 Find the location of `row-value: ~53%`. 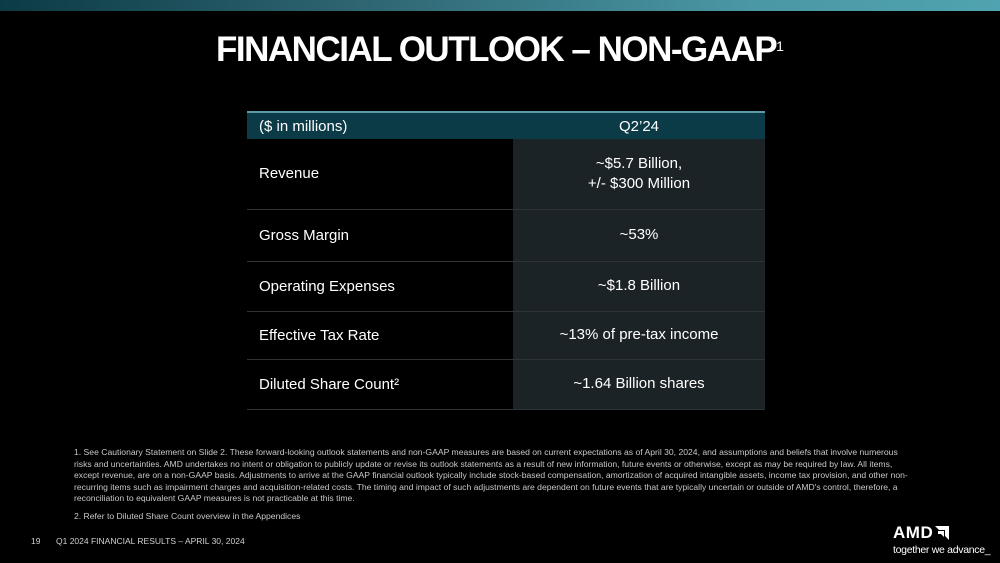

row-value: ~53% is located at coordinates (639, 235).